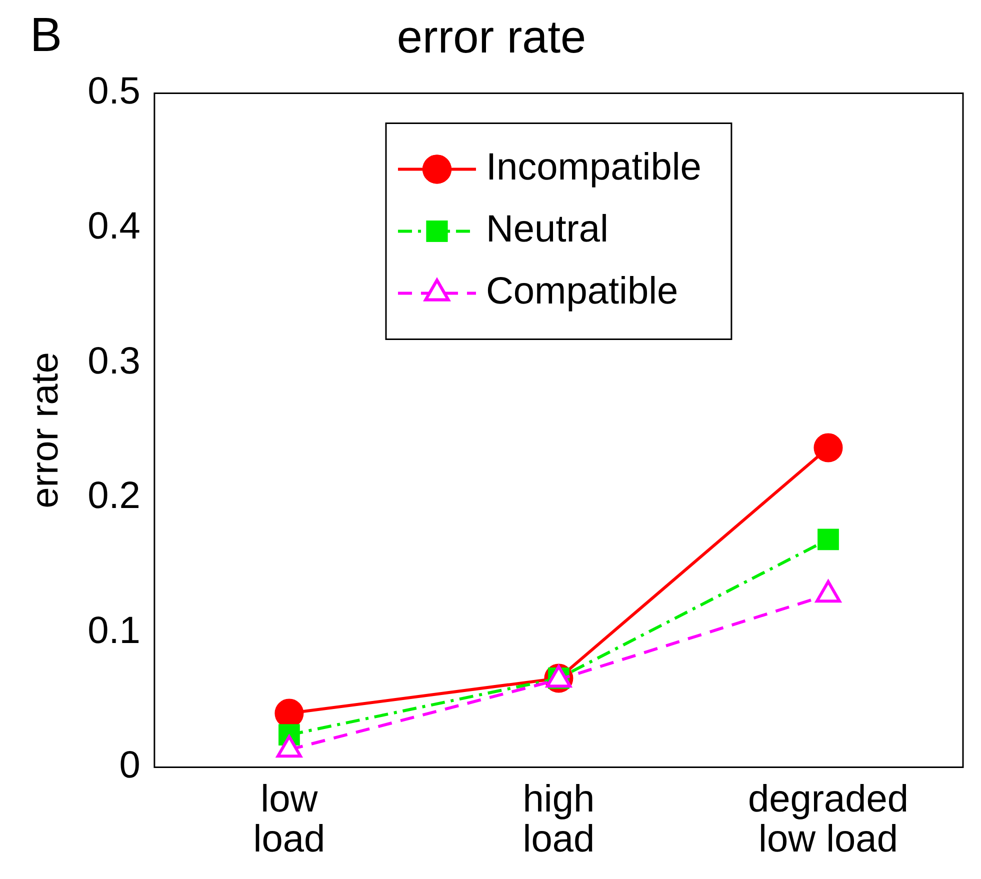 The image size is (981, 879). I want to click on y-tick-label: 0, so click(129, 765).